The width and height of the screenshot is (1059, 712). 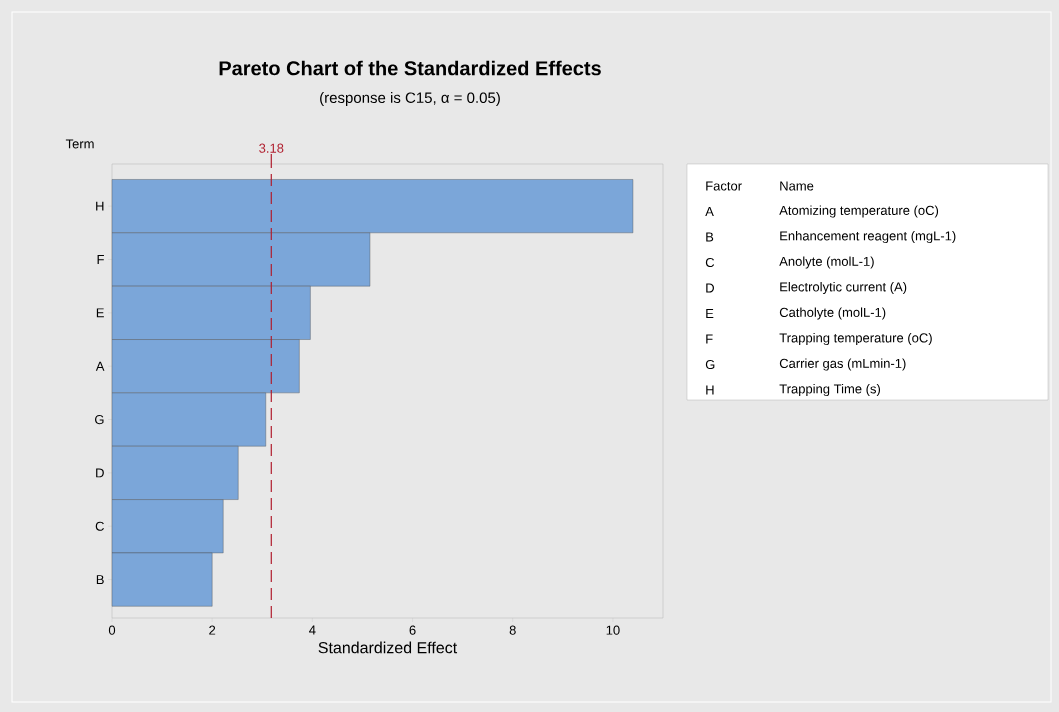 What do you see at coordinates (410, 99) in the screenshot?
I see `chart-subtitle: (response is C15, α = 0.05)` at bounding box center [410, 99].